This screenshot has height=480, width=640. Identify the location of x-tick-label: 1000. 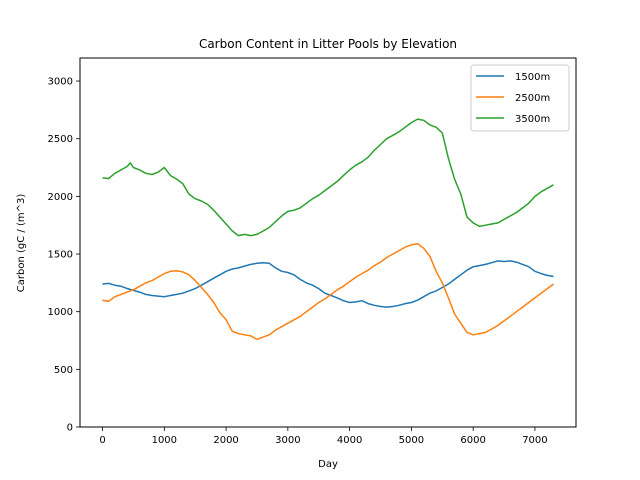
(164, 440).